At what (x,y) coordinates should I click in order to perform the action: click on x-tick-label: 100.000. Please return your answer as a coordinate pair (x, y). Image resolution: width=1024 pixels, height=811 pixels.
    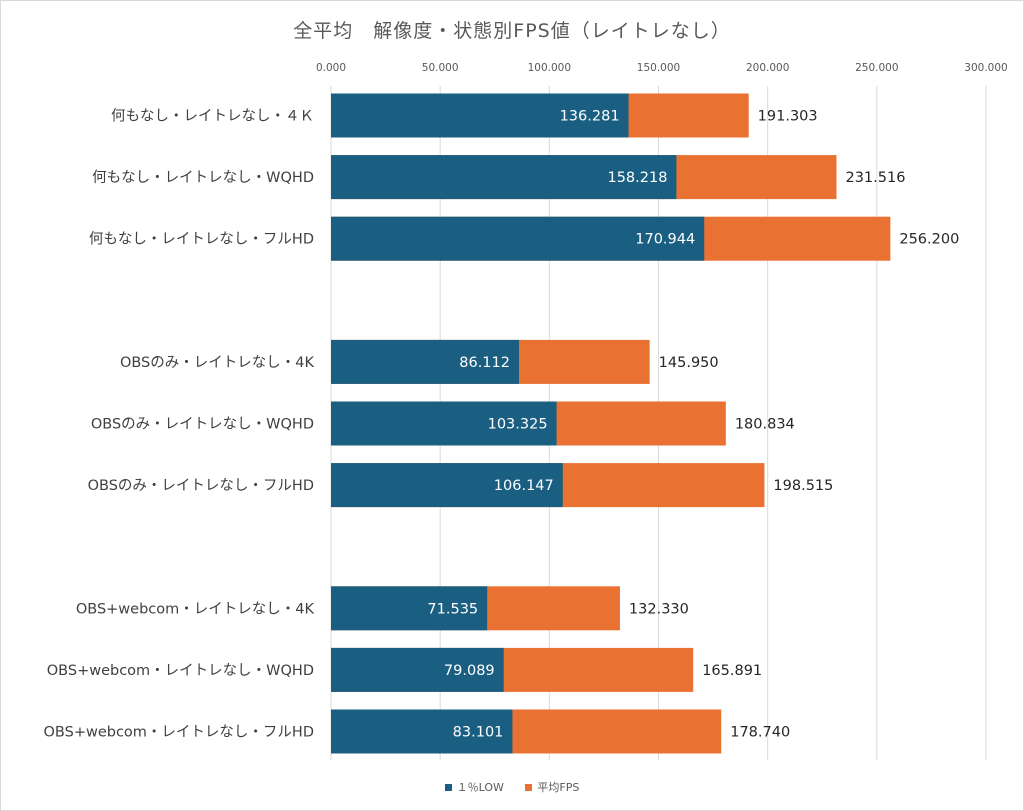
    Looking at the image, I should click on (549, 68).